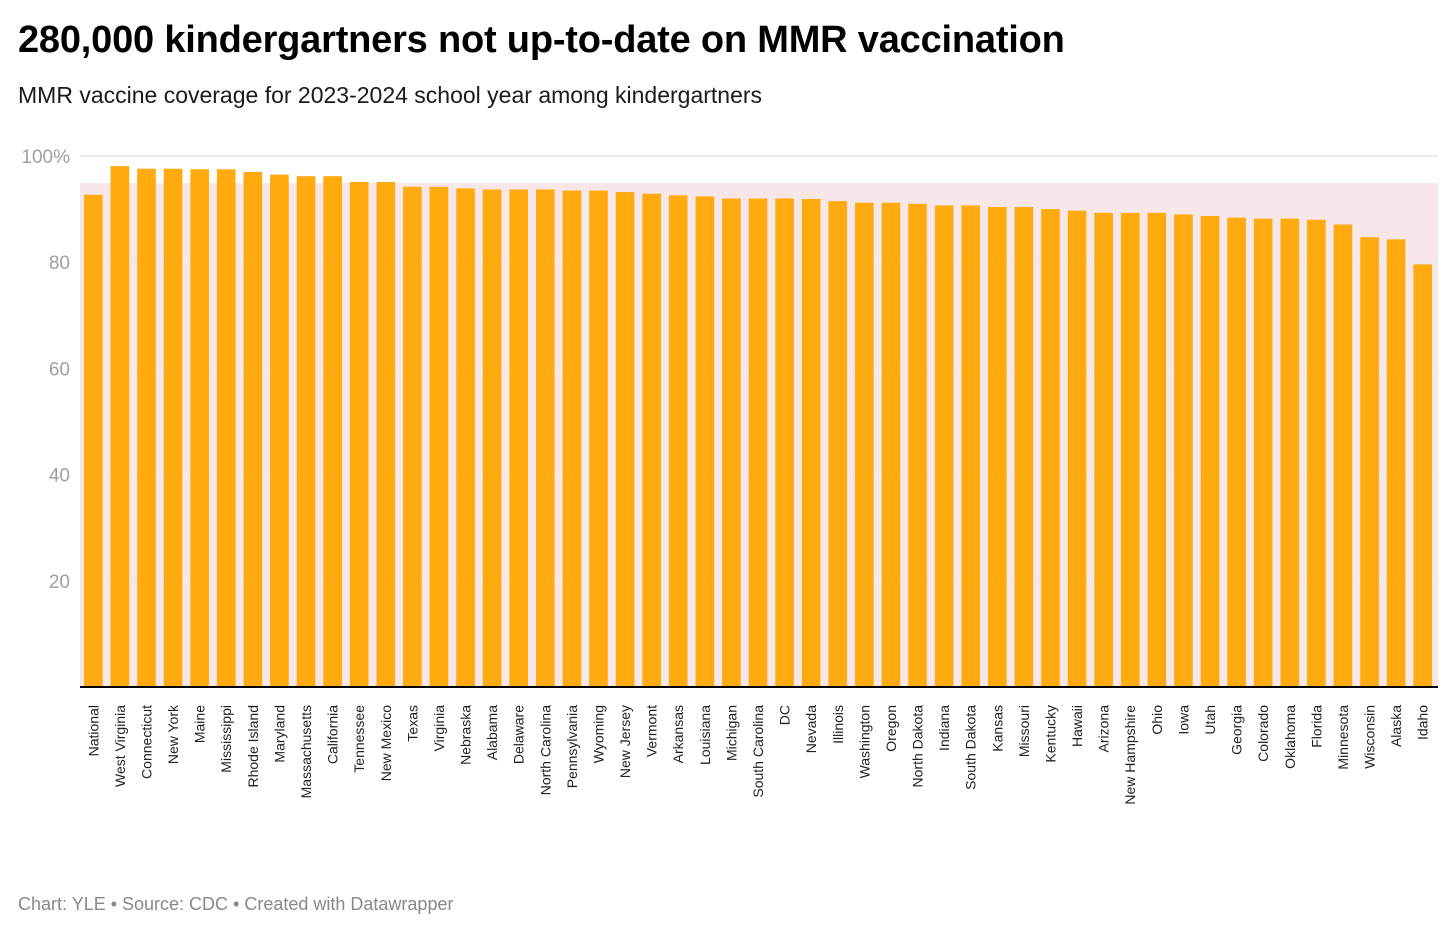 The height and width of the screenshot is (934, 1456). I want to click on x-tick-label: California, so click(333, 734).